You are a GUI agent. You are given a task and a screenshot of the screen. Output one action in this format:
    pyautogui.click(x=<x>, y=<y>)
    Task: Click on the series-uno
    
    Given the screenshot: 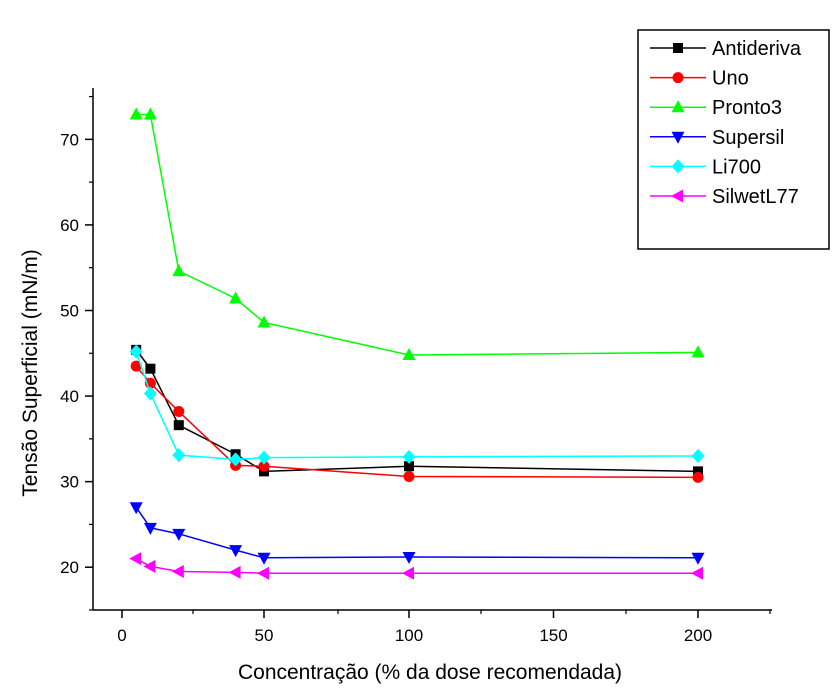 What is the action you would take?
    pyautogui.click(x=417, y=421)
    